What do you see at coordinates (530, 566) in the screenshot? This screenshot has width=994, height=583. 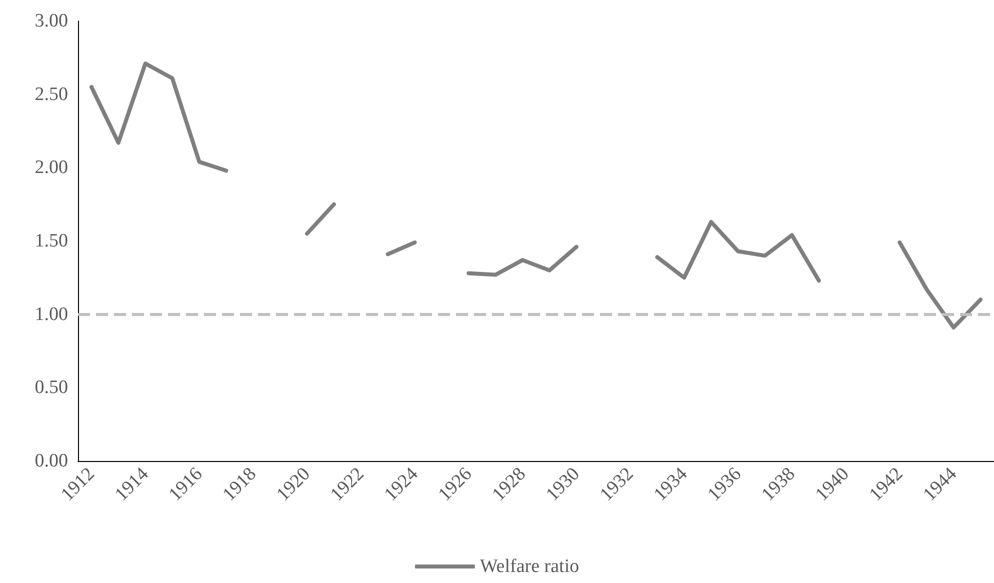 I see `legend-label: Welfare ratio` at bounding box center [530, 566].